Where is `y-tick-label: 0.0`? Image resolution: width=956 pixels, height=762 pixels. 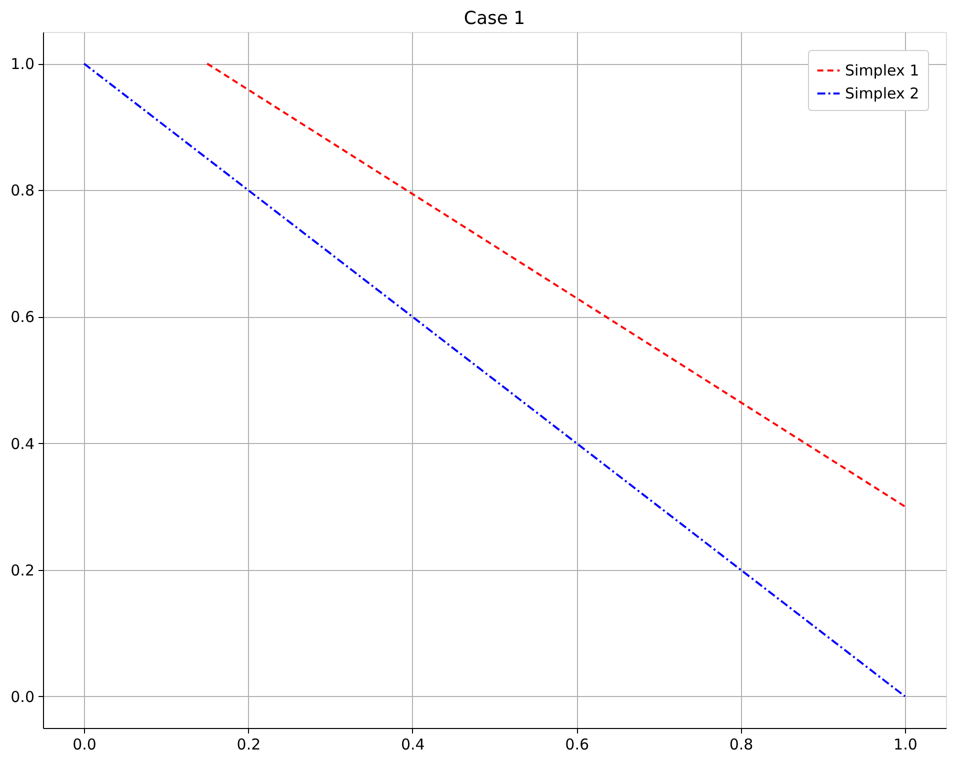 y-tick-label: 0.0 is located at coordinates (22, 697).